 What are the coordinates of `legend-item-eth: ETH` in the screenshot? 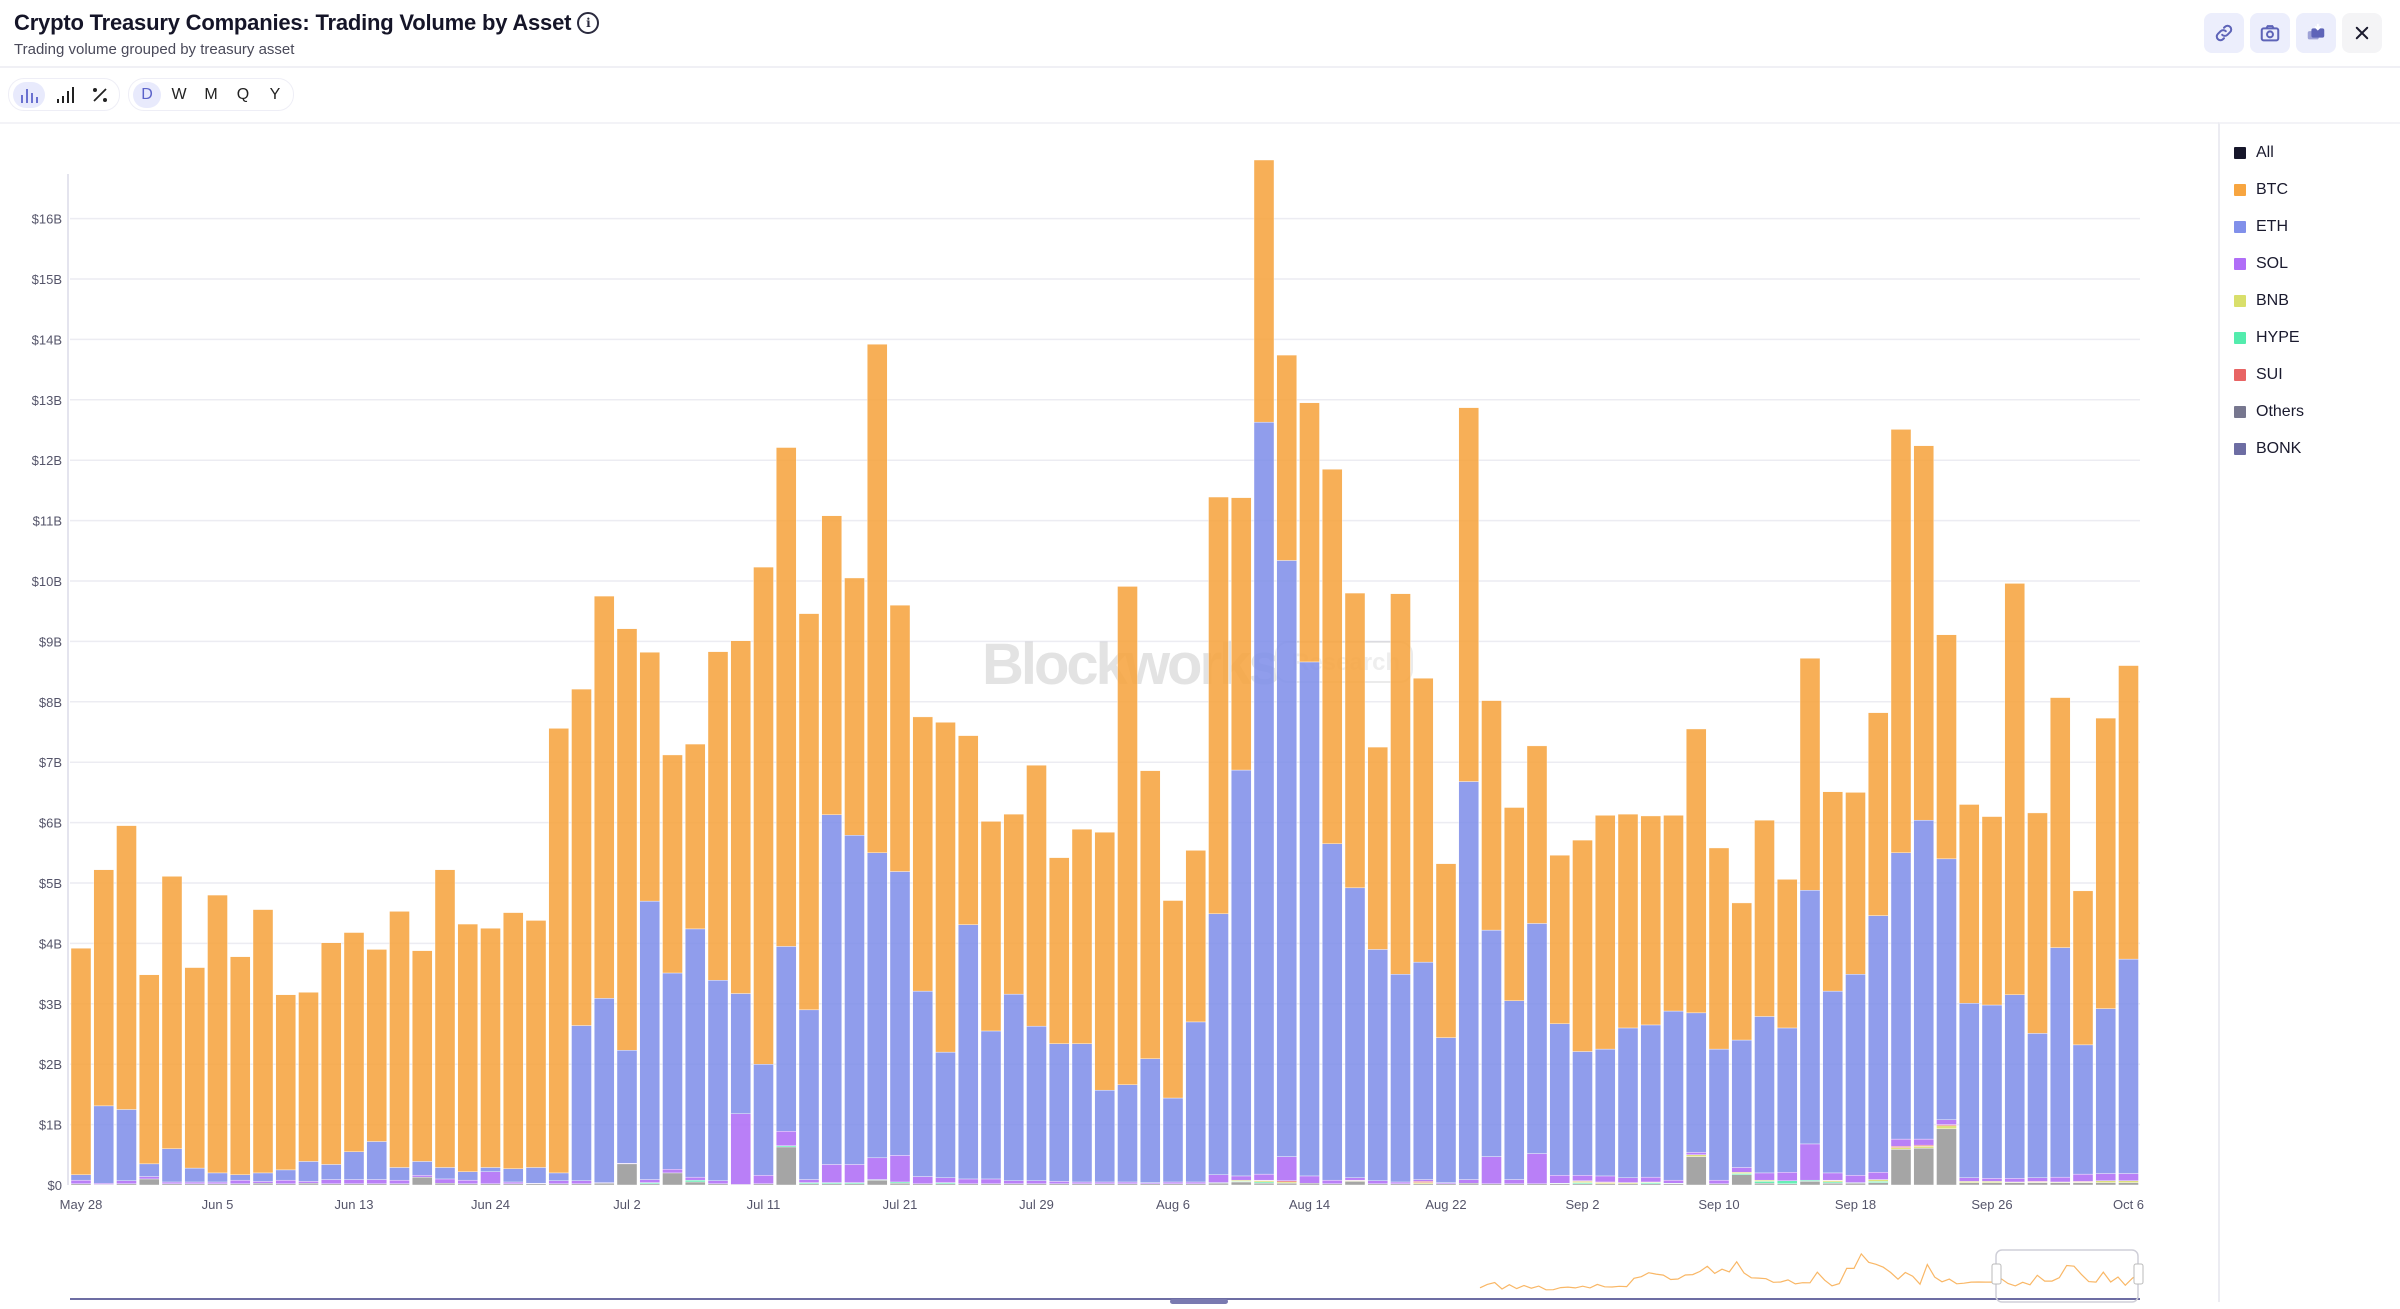 It's located at (2317, 226).